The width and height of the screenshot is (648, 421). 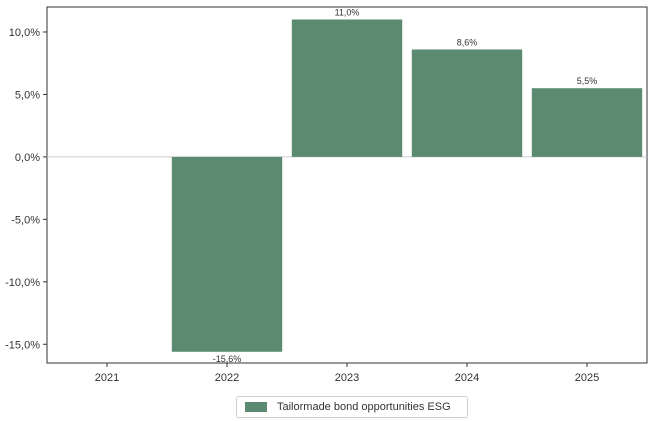 I want to click on y-tick-label: -10,0%, so click(x=22, y=283).